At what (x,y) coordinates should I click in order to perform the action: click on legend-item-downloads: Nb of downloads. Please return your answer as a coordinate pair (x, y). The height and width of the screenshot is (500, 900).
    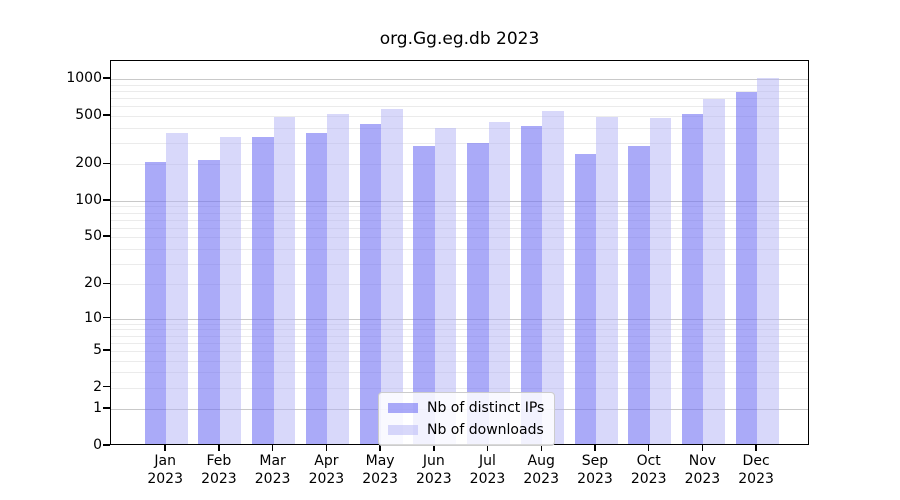
    Looking at the image, I should click on (466, 430).